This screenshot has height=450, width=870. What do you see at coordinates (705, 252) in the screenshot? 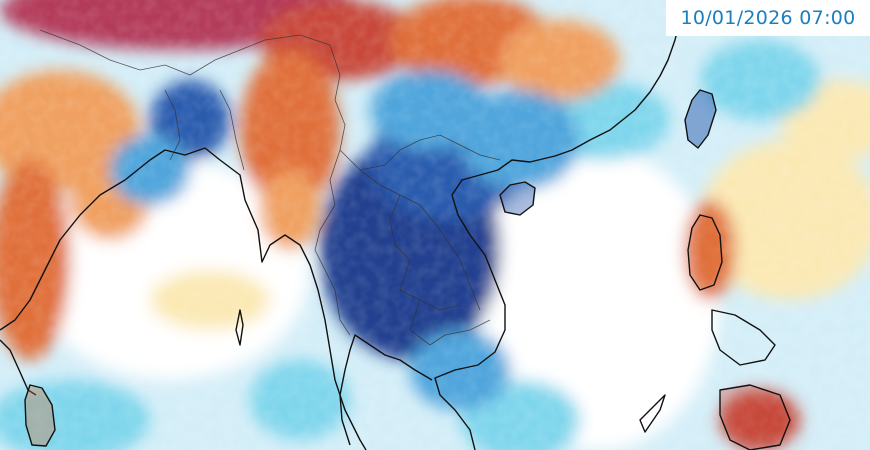
I see `island-luzon` at bounding box center [705, 252].